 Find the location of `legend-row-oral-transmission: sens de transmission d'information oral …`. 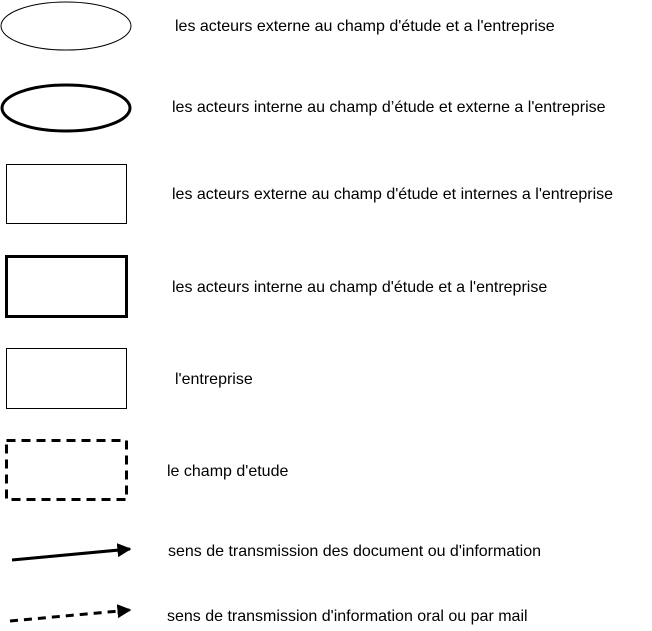

legend-row-oral-transmission: sens de transmission d'information oral … is located at coordinates (269, 616).